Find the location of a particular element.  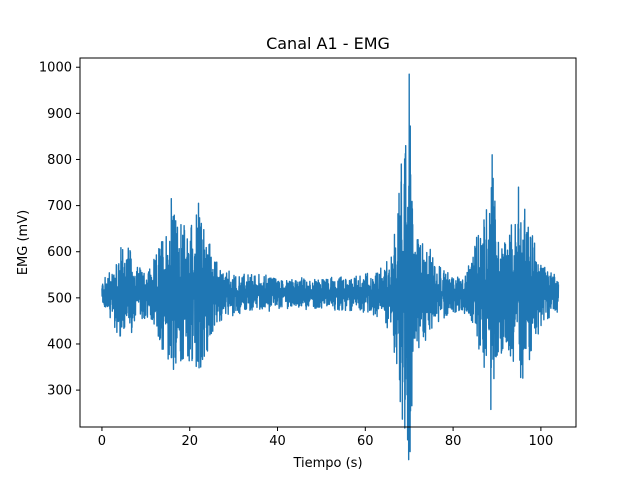

y-tick-label: 500 is located at coordinates (59, 298).